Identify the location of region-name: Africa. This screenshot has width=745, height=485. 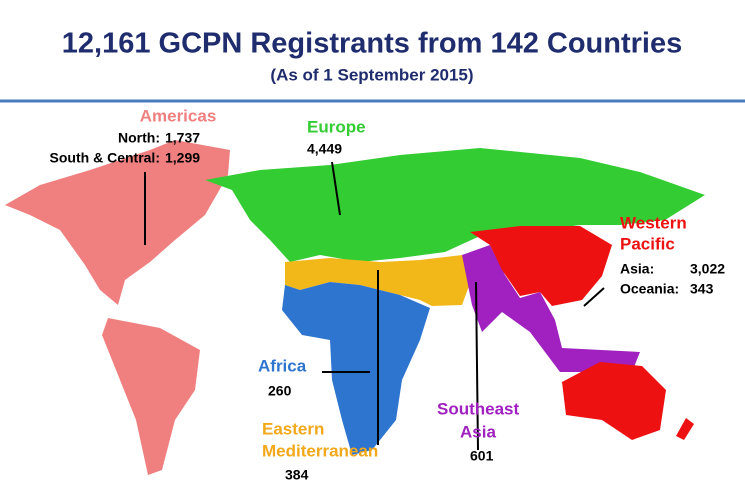
(282, 365).